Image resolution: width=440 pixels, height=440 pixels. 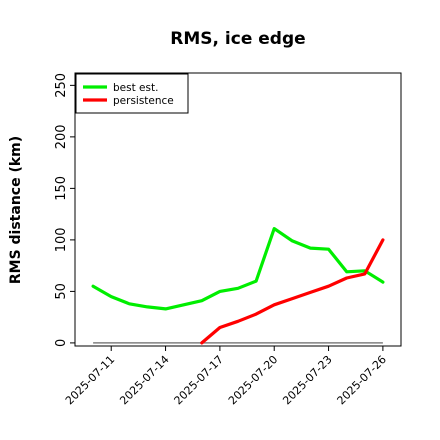 I want to click on y-tick-label: 50, so click(x=61, y=291).